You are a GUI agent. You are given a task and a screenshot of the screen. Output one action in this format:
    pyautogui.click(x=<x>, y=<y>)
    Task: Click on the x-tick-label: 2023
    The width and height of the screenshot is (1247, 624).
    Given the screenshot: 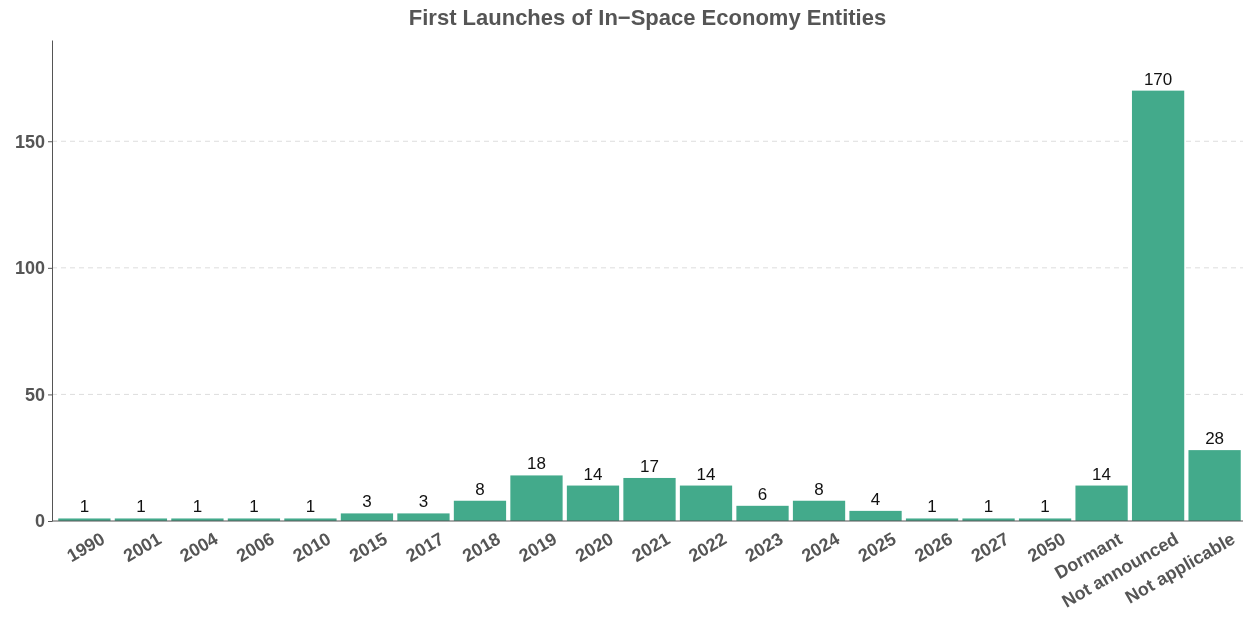 What is the action you would take?
    pyautogui.click(x=764, y=547)
    